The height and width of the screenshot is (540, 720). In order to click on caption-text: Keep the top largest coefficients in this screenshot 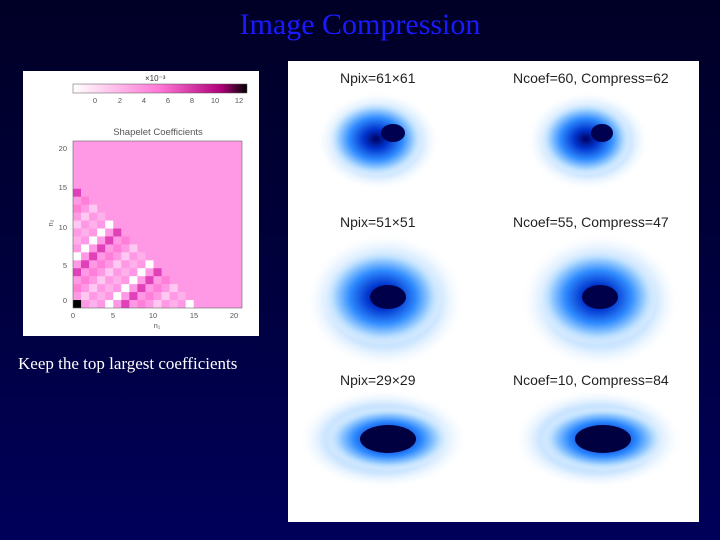, I will do `click(128, 363)`.